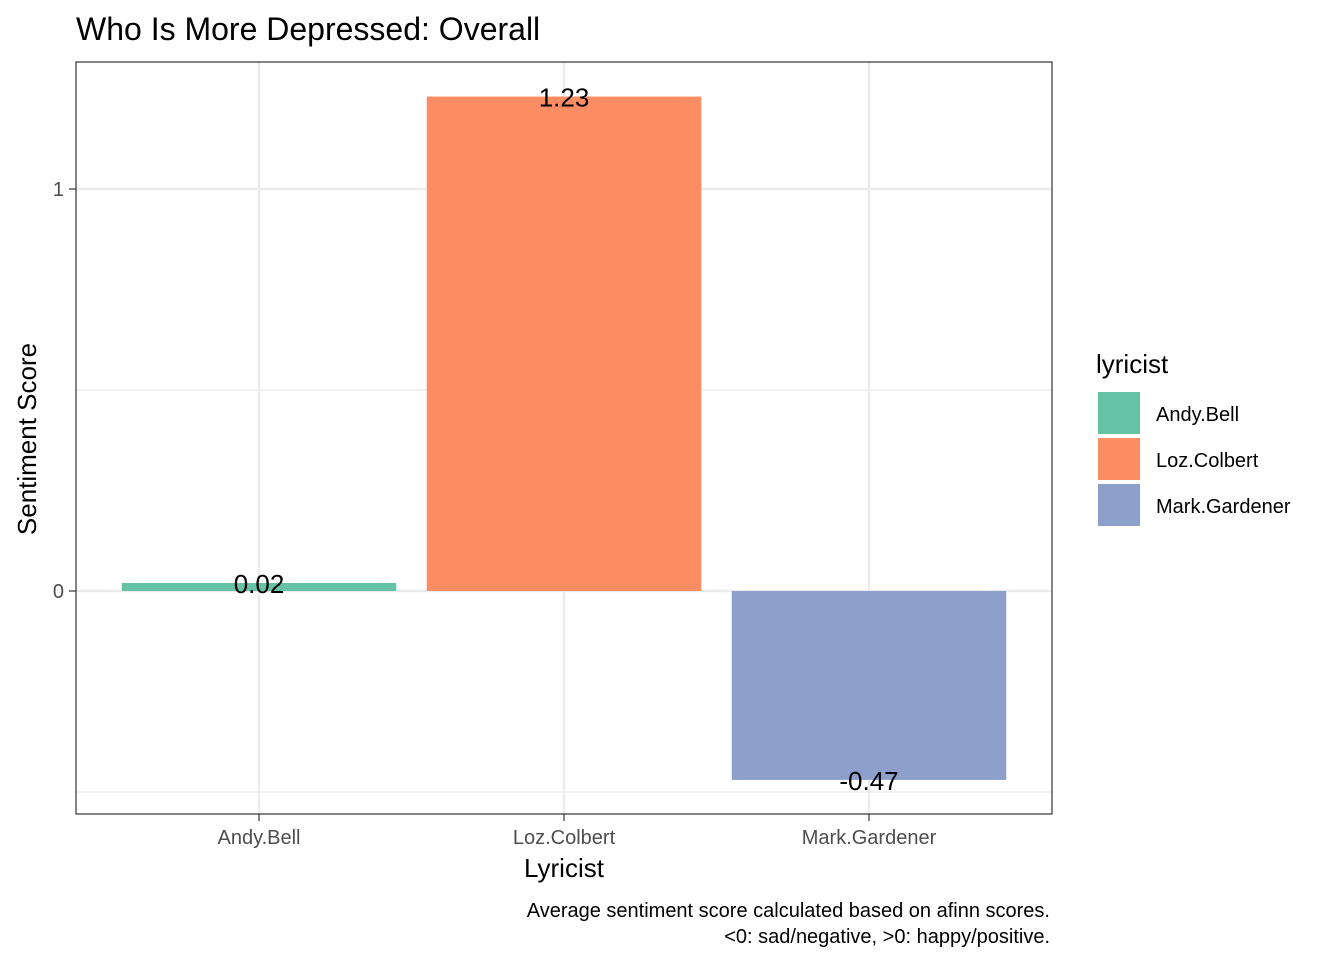 This screenshot has height=960, width=1344. What do you see at coordinates (564, 868) in the screenshot?
I see `x-axis-title: Lyricist` at bounding box center [564, 868].